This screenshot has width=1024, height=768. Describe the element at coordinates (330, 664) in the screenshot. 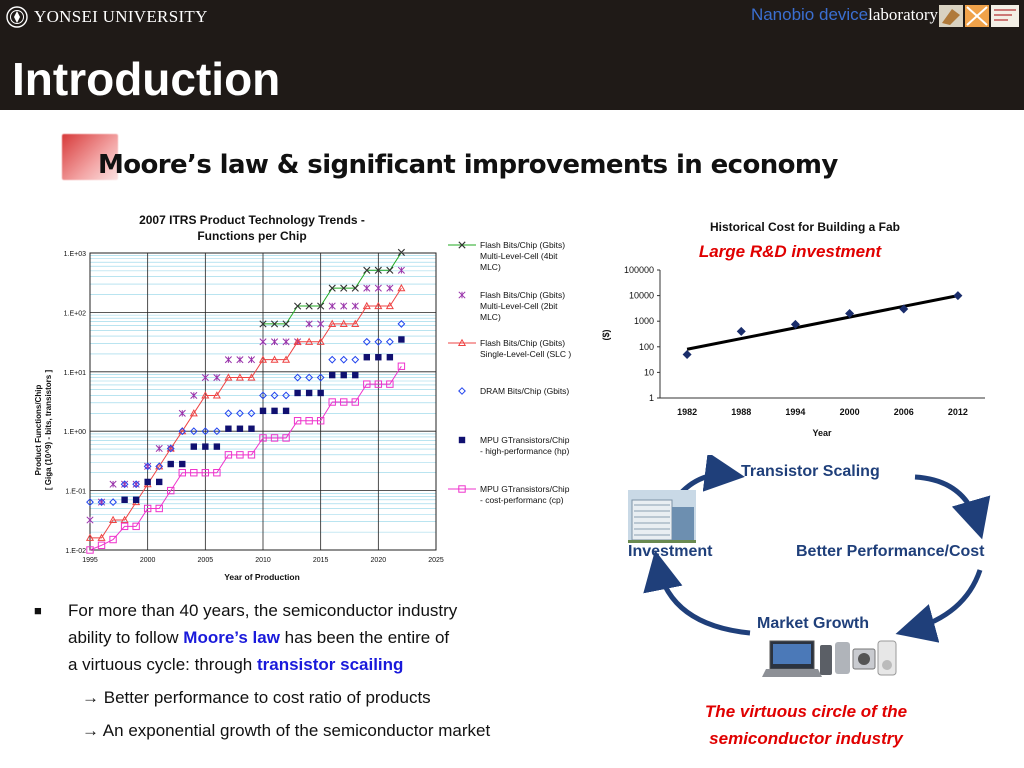

I see `transistor-scaling-highlight: transistor scailing` at that location.